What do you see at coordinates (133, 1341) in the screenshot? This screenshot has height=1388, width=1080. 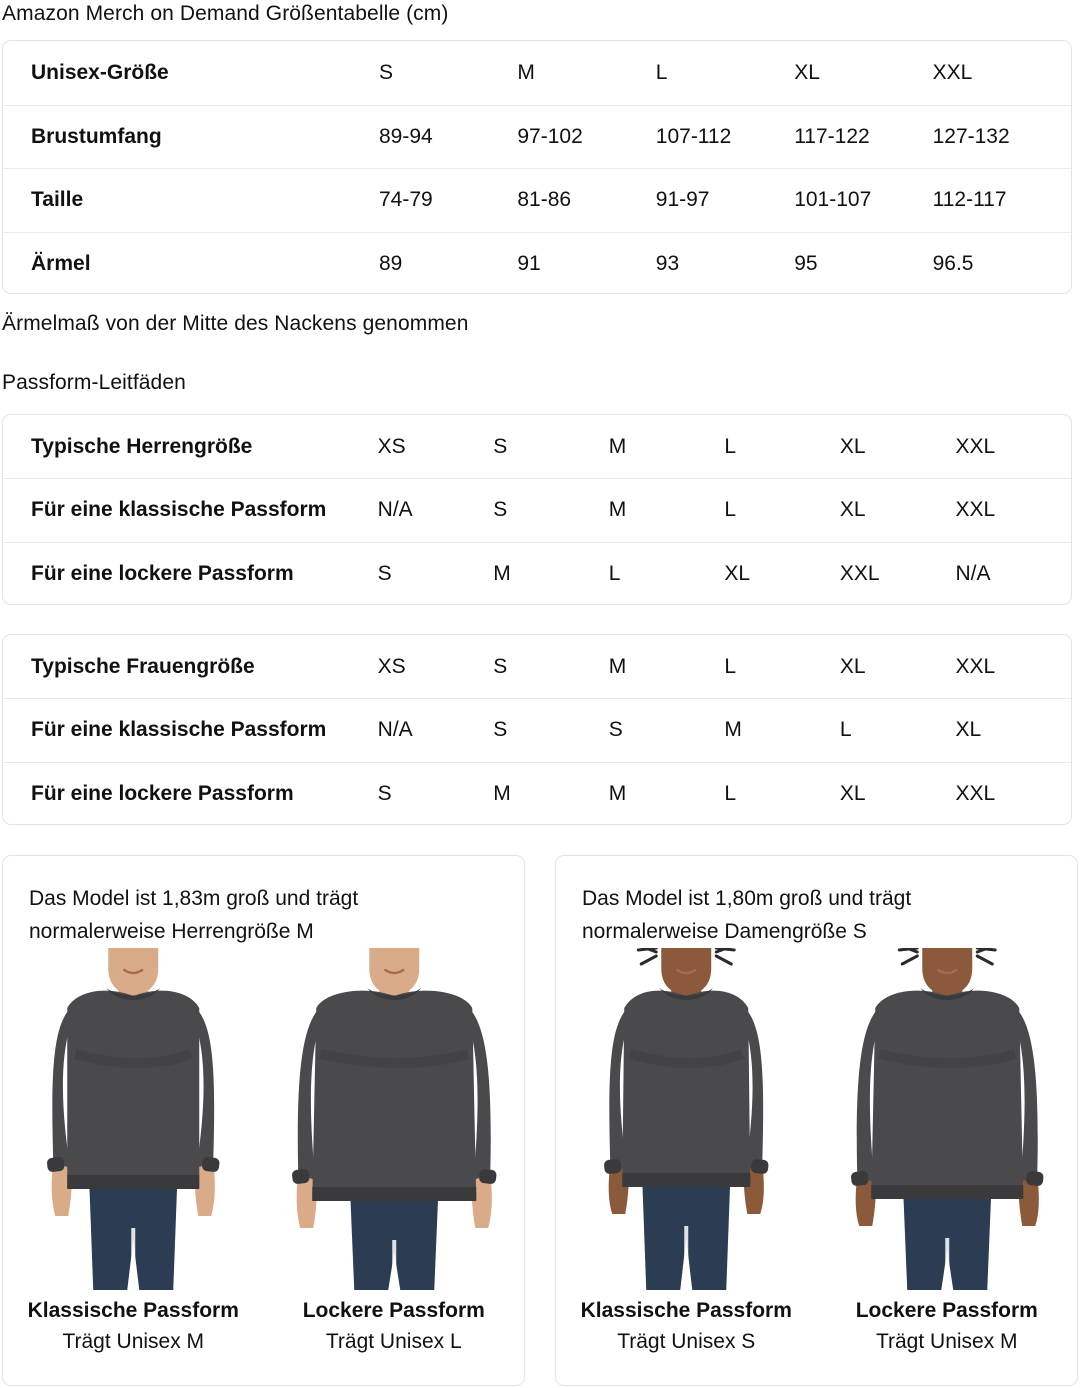 I see `fit-caption-size: Trägt Unisex M` at bounding box center [133, 1341].